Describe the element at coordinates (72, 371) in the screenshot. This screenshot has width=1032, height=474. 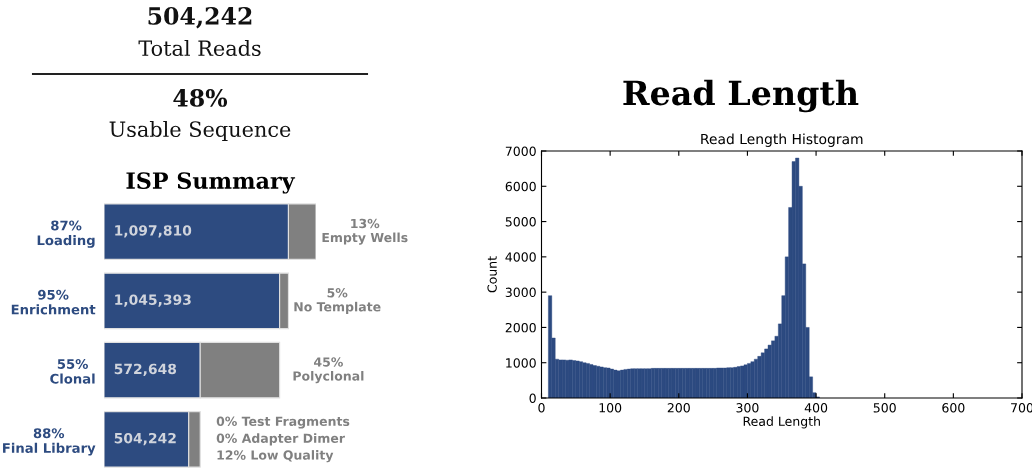
I see `y-tick-label: 55% Clonal` at that location.